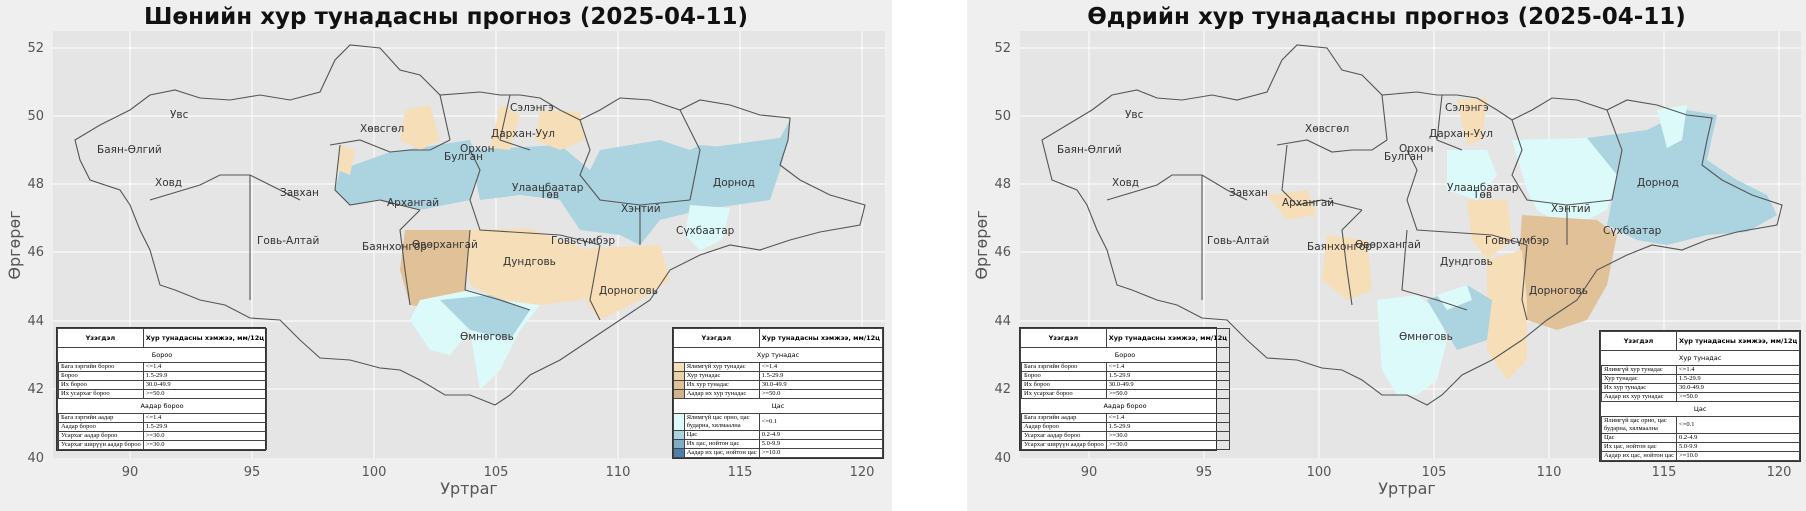 The width and height of the screenshot is (1806, 511). I want to click on region-label: Баян-Өлгий, so click(1089, 150).